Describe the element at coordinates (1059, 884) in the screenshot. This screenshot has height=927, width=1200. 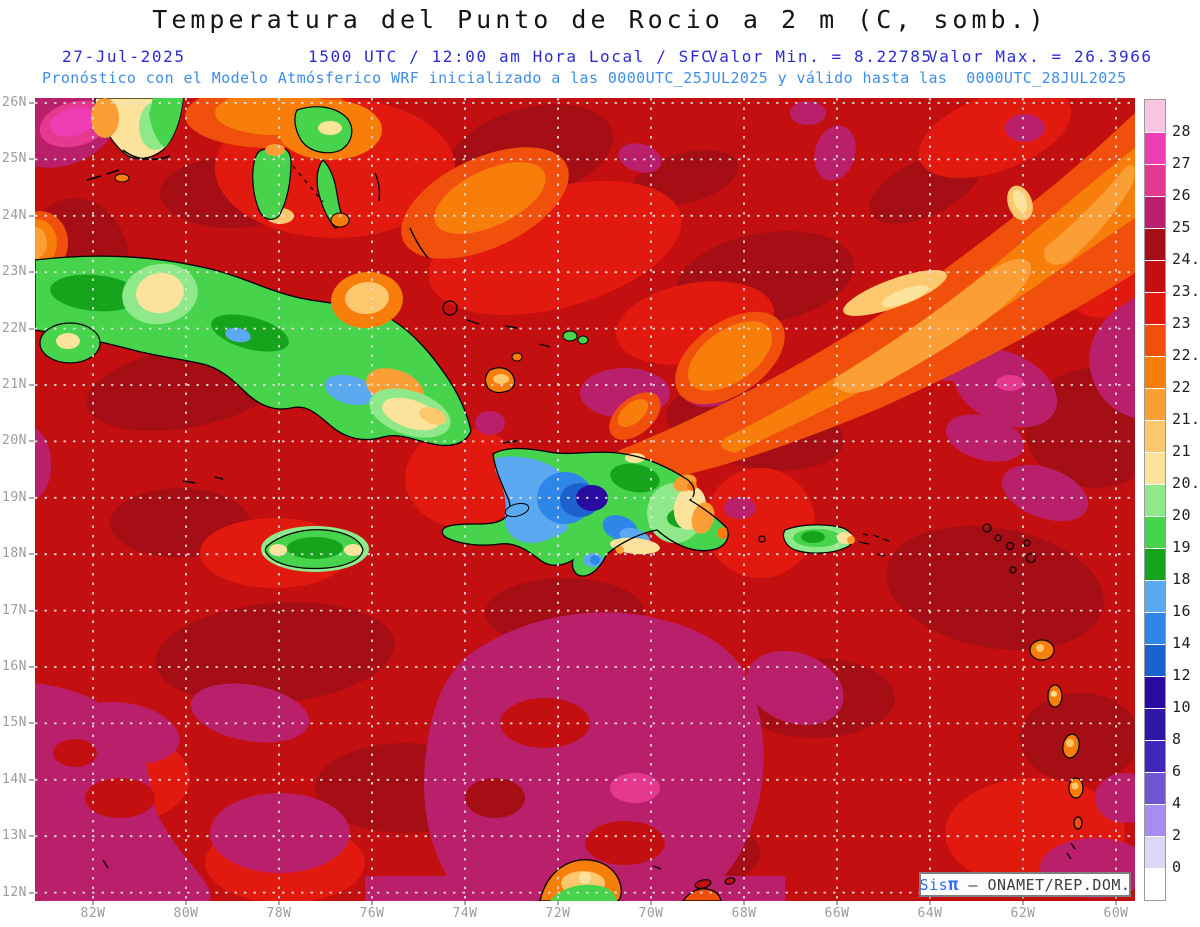
I see `watermark-org: ONAMET/REP.DOM.` at that location.